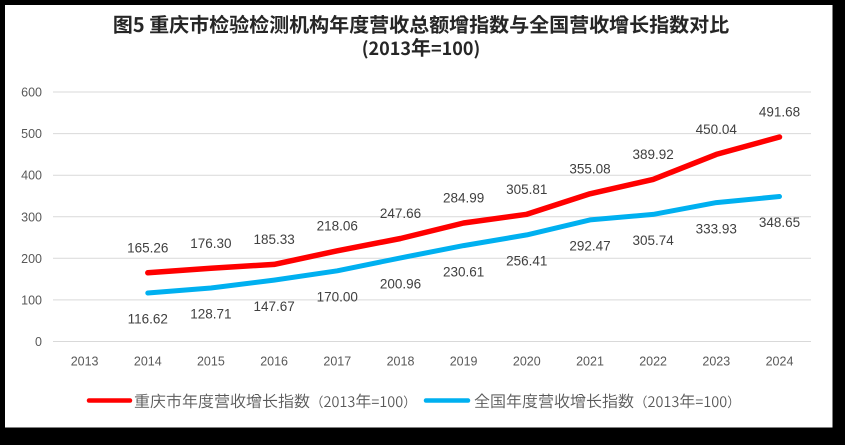  Describe the element at coordinates (589, 246) in the screenshot. I see `svg-text: 292.47` at that location.